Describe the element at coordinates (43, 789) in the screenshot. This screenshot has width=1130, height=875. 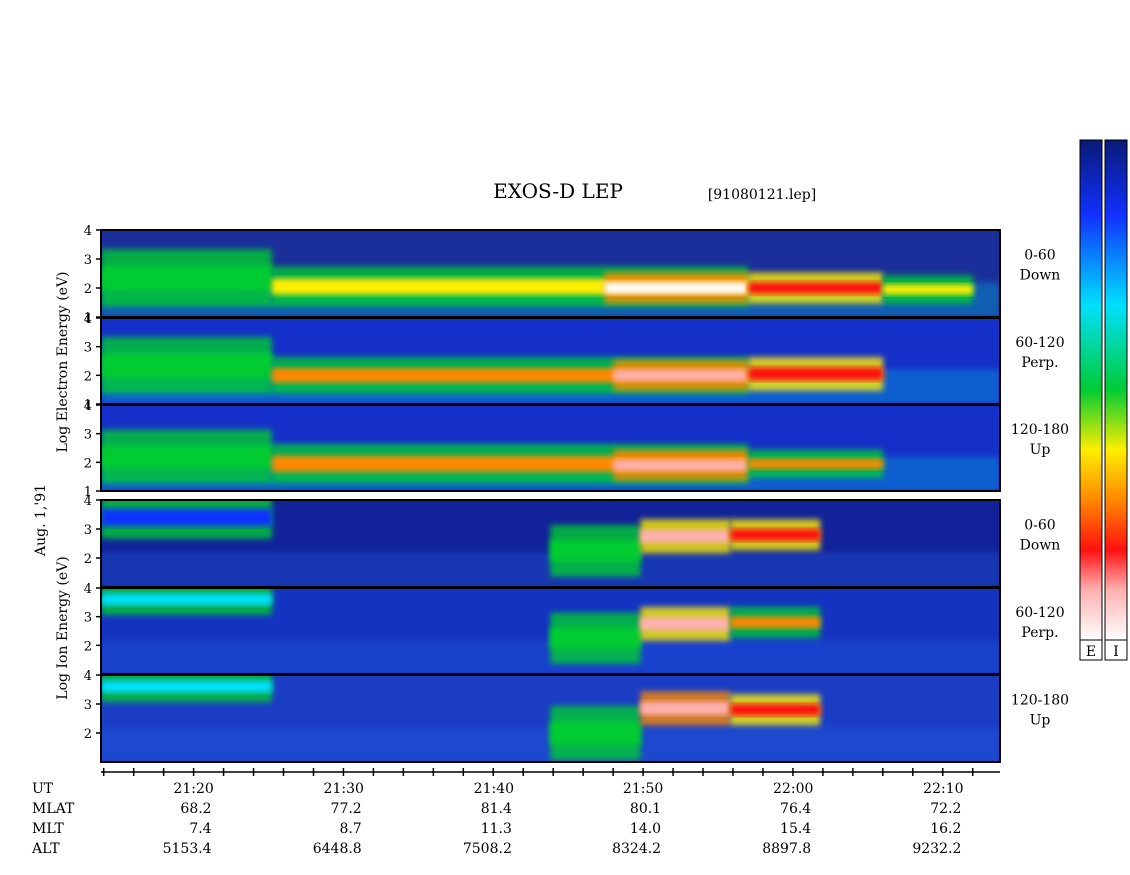
I see `time-row-label-ut: UT` at that location.